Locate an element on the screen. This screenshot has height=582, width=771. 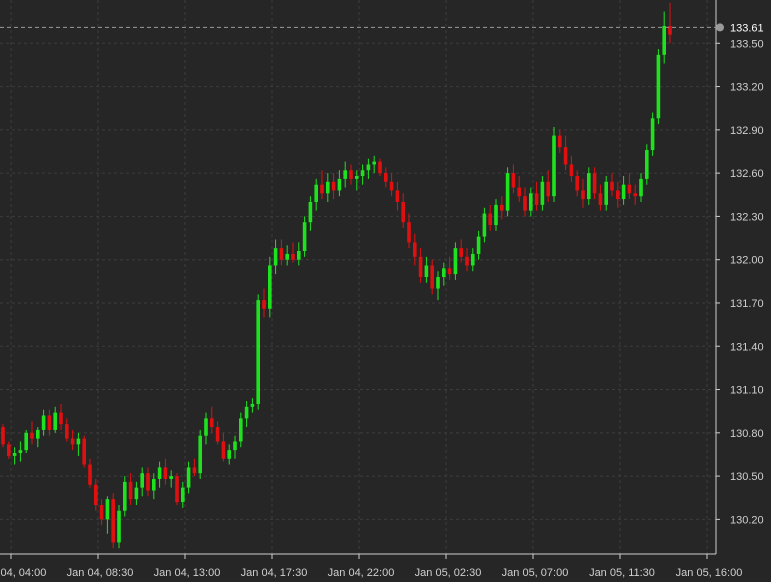
last-price-marker is located at coordinates (720, 27).